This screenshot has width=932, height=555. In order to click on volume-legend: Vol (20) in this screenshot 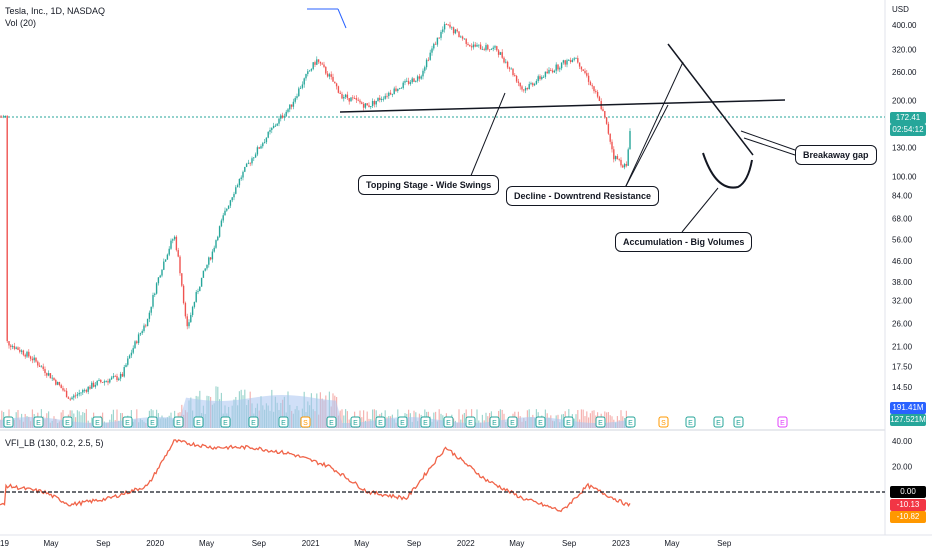, I will do `click(21, 23)`.